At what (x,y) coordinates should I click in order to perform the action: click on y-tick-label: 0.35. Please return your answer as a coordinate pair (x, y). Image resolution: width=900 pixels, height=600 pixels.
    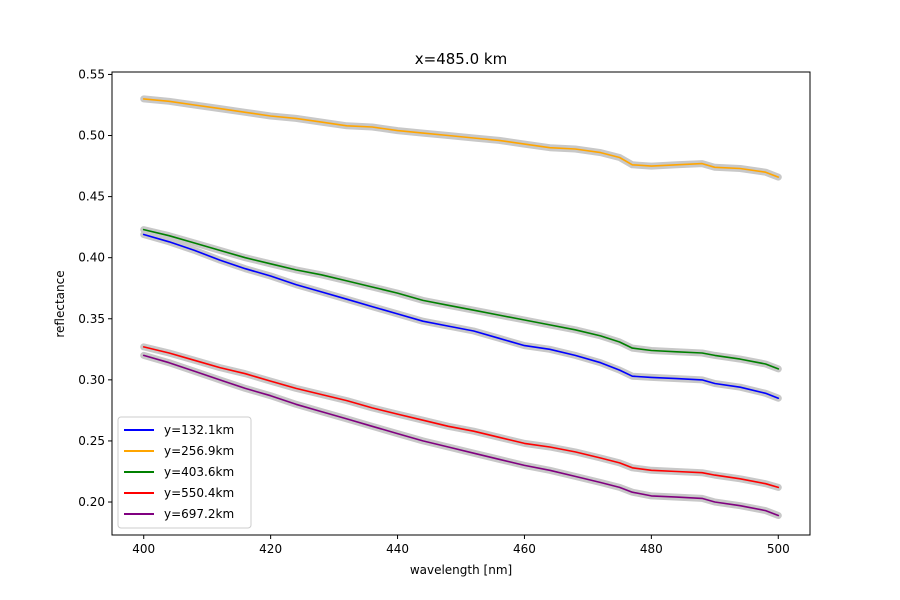
    Looking at the image, I should click on (91, 319).